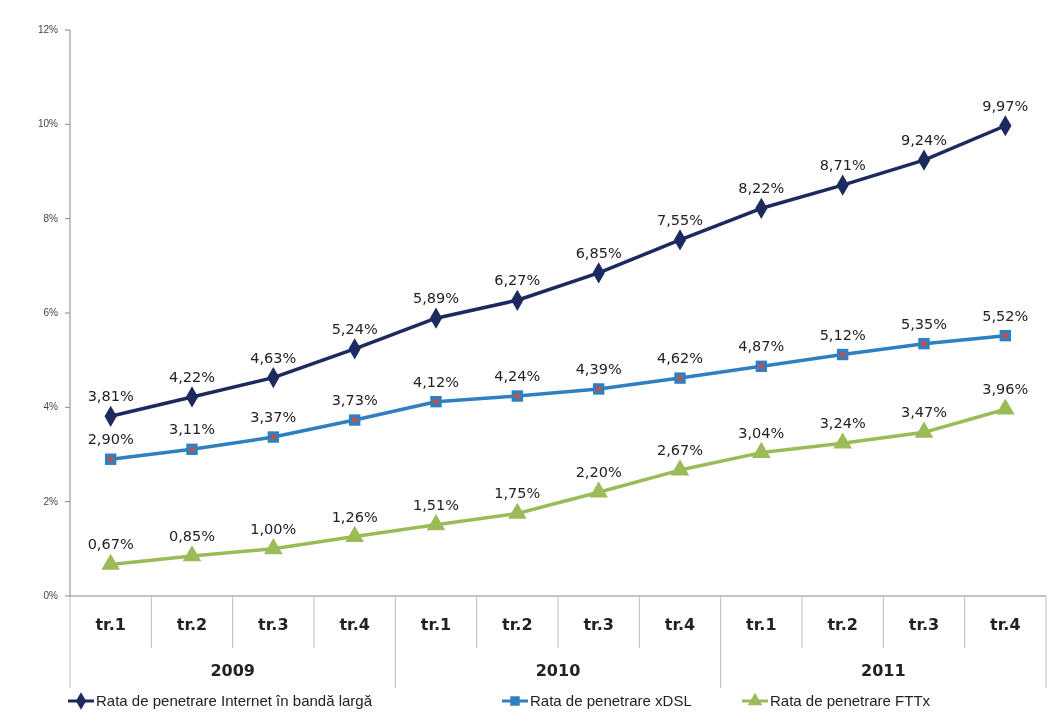 This screenshot has height=726, width=1056. What do you see at coordinates (842, 334) in the screenshot?
I see `data-label: 5,12%` at bounding box center [842, 334].